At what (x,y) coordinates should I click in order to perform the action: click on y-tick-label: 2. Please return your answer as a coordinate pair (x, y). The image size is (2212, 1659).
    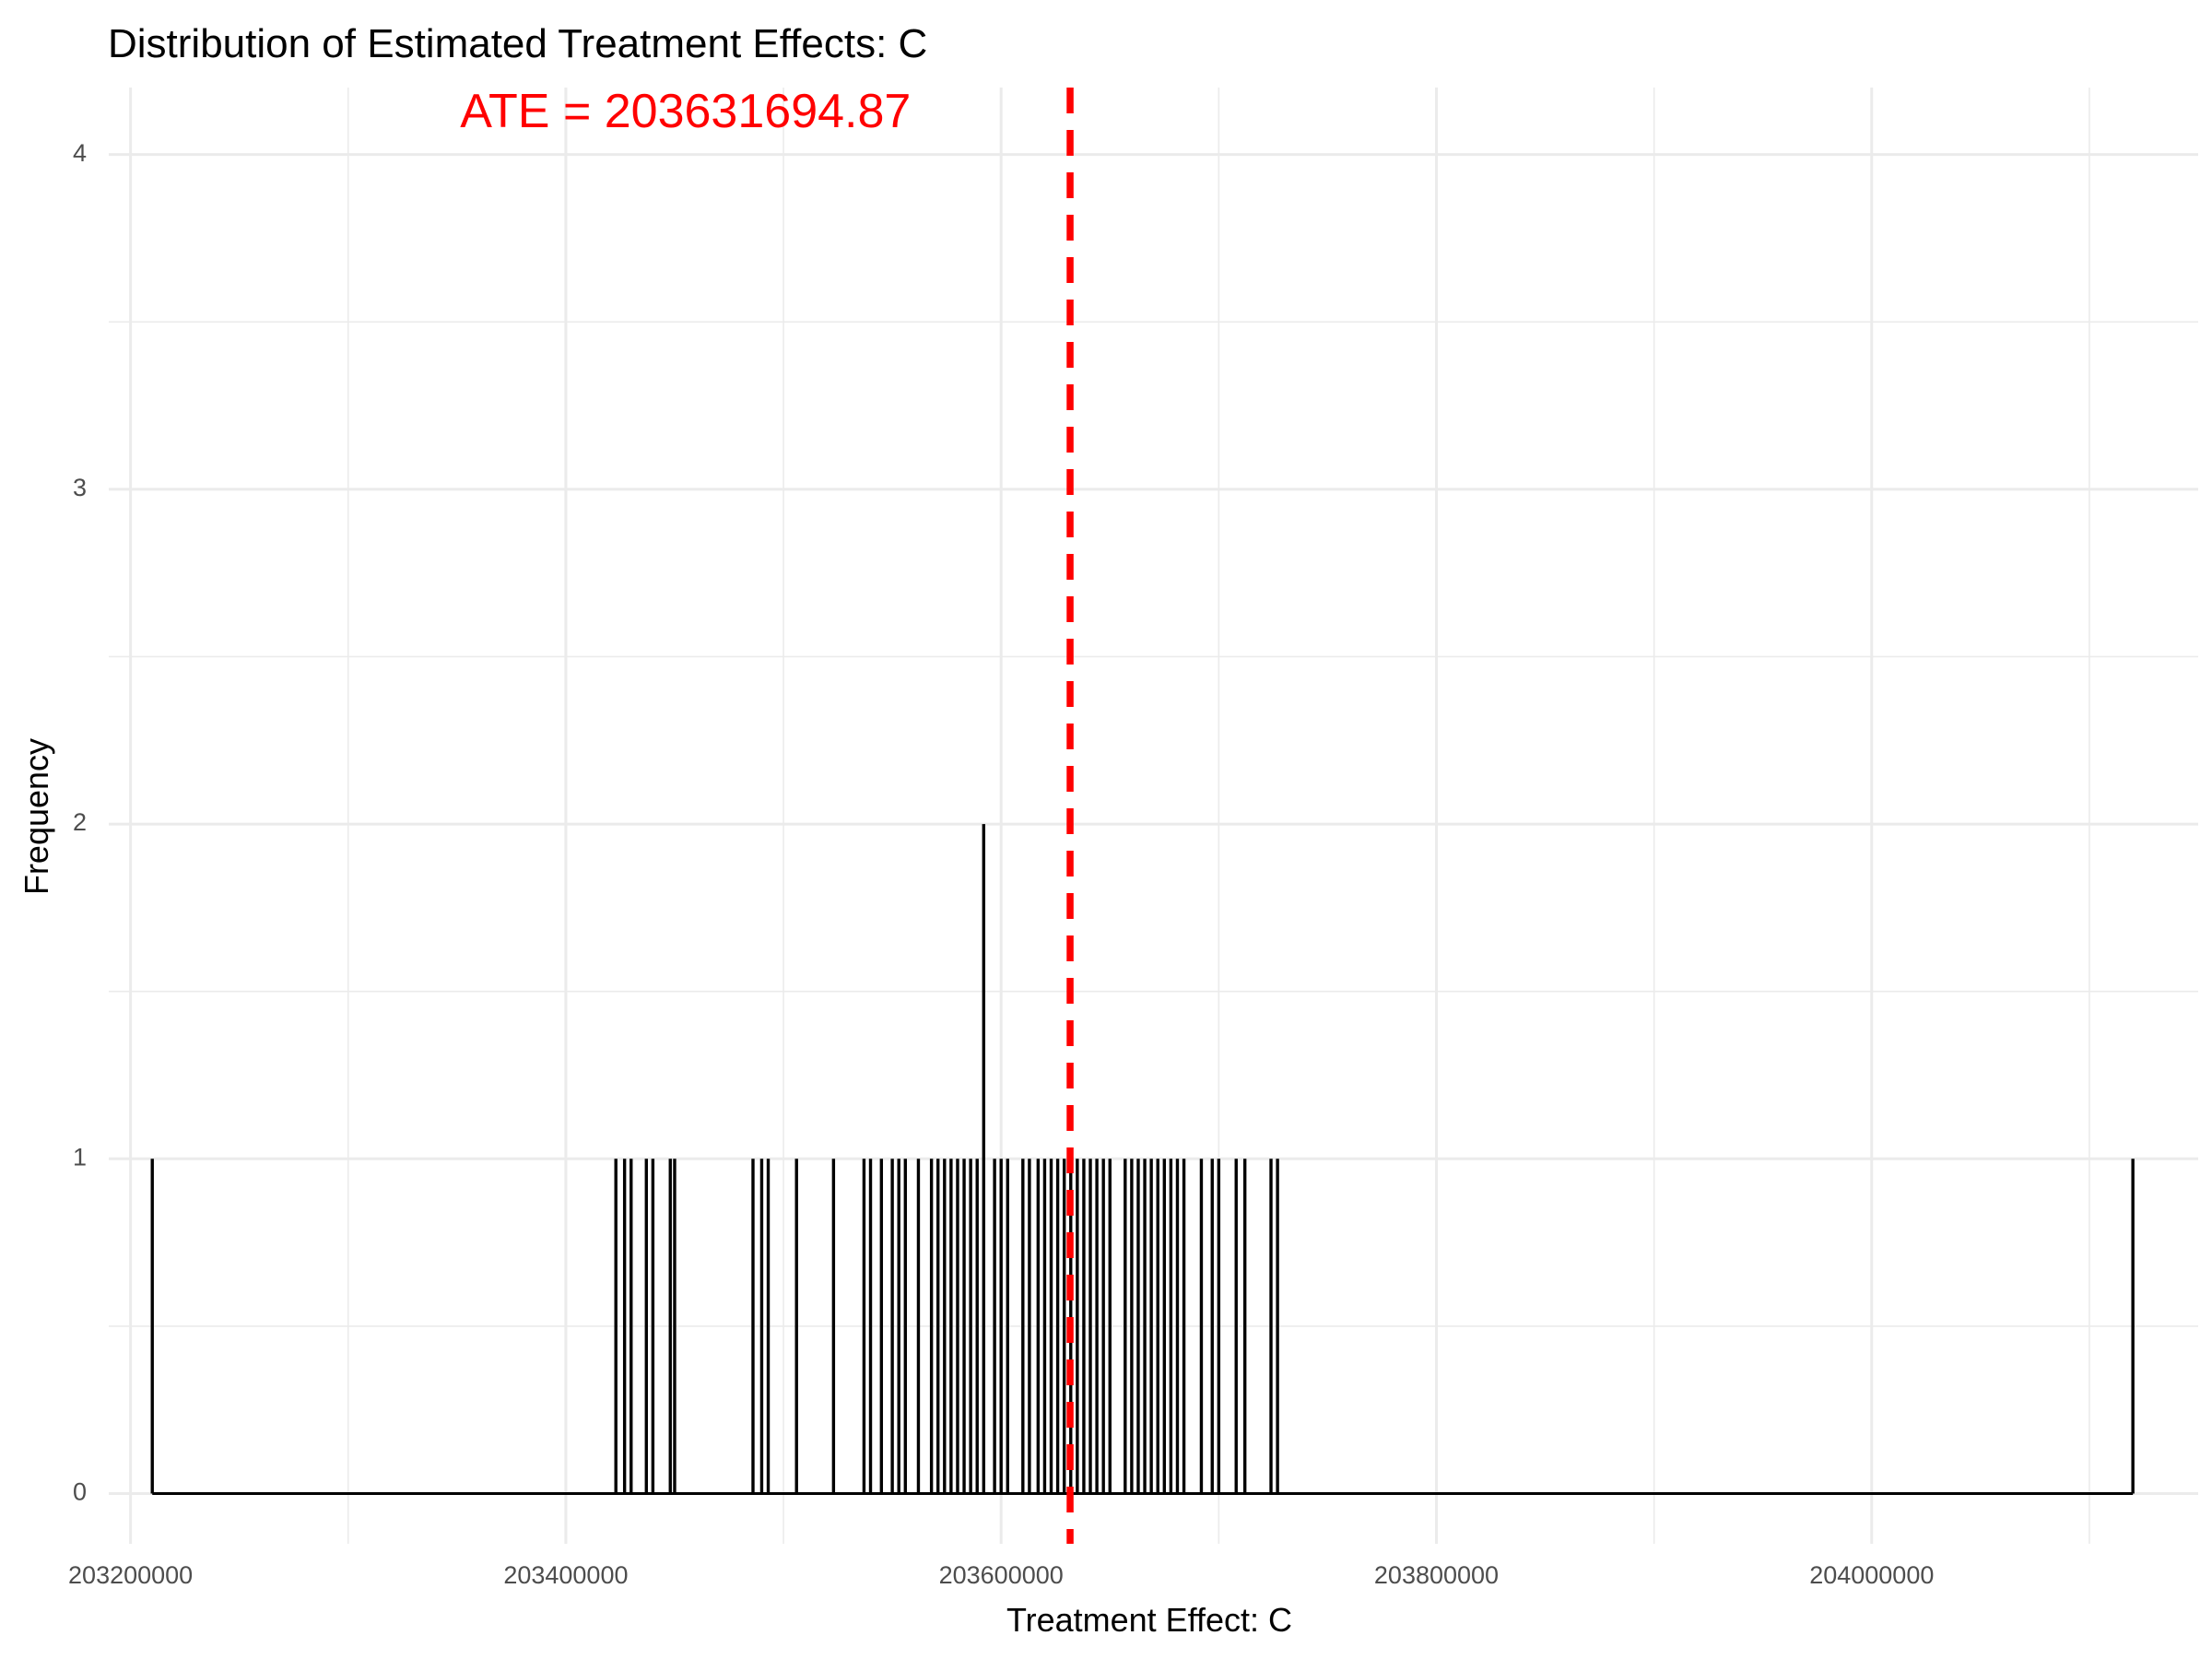
    Looking at the image, I should click on (80, 822).